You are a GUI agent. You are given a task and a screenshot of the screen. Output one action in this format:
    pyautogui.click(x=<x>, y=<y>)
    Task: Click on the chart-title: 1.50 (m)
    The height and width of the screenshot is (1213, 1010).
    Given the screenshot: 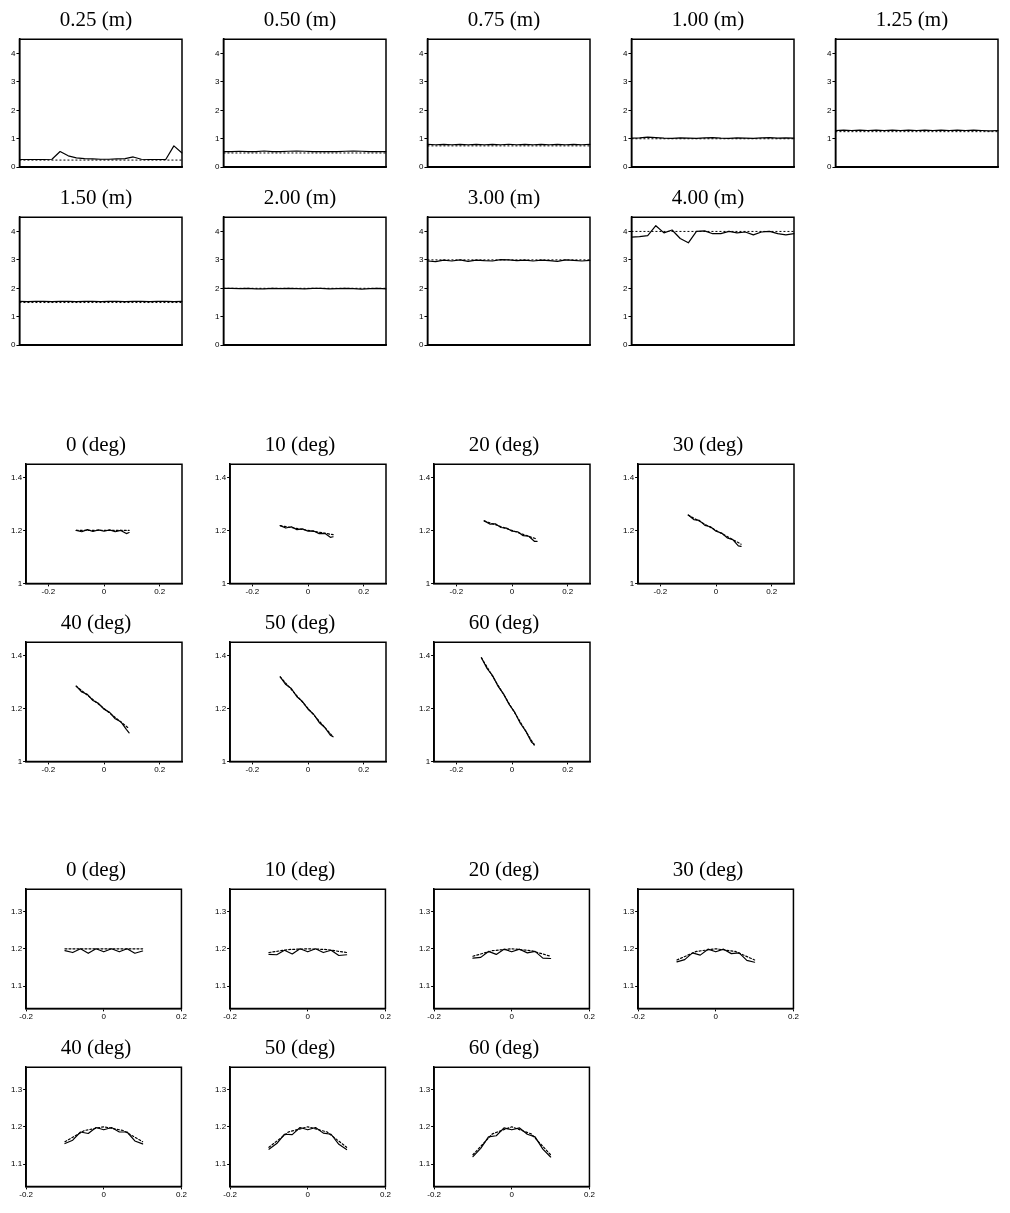 What is the action you would take?
    pyautogui.click(x=96, y=197)
    